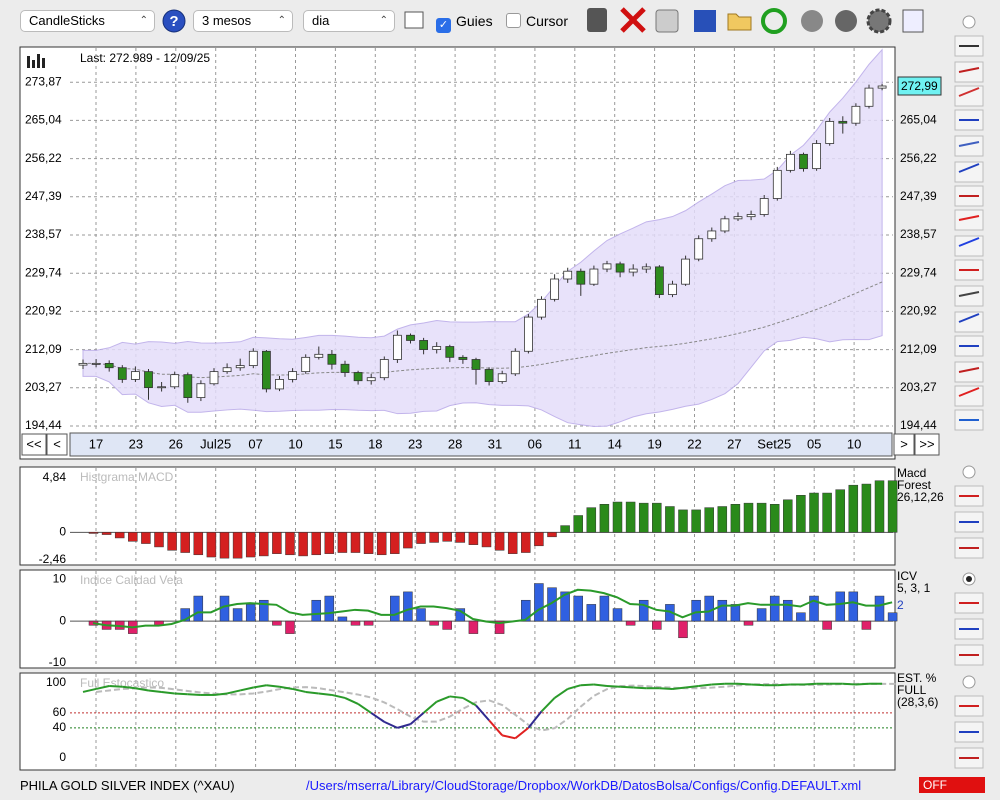 The height and width of the screenshot is (800, 1000). I want to click on settings-icon, so click(879, 21).